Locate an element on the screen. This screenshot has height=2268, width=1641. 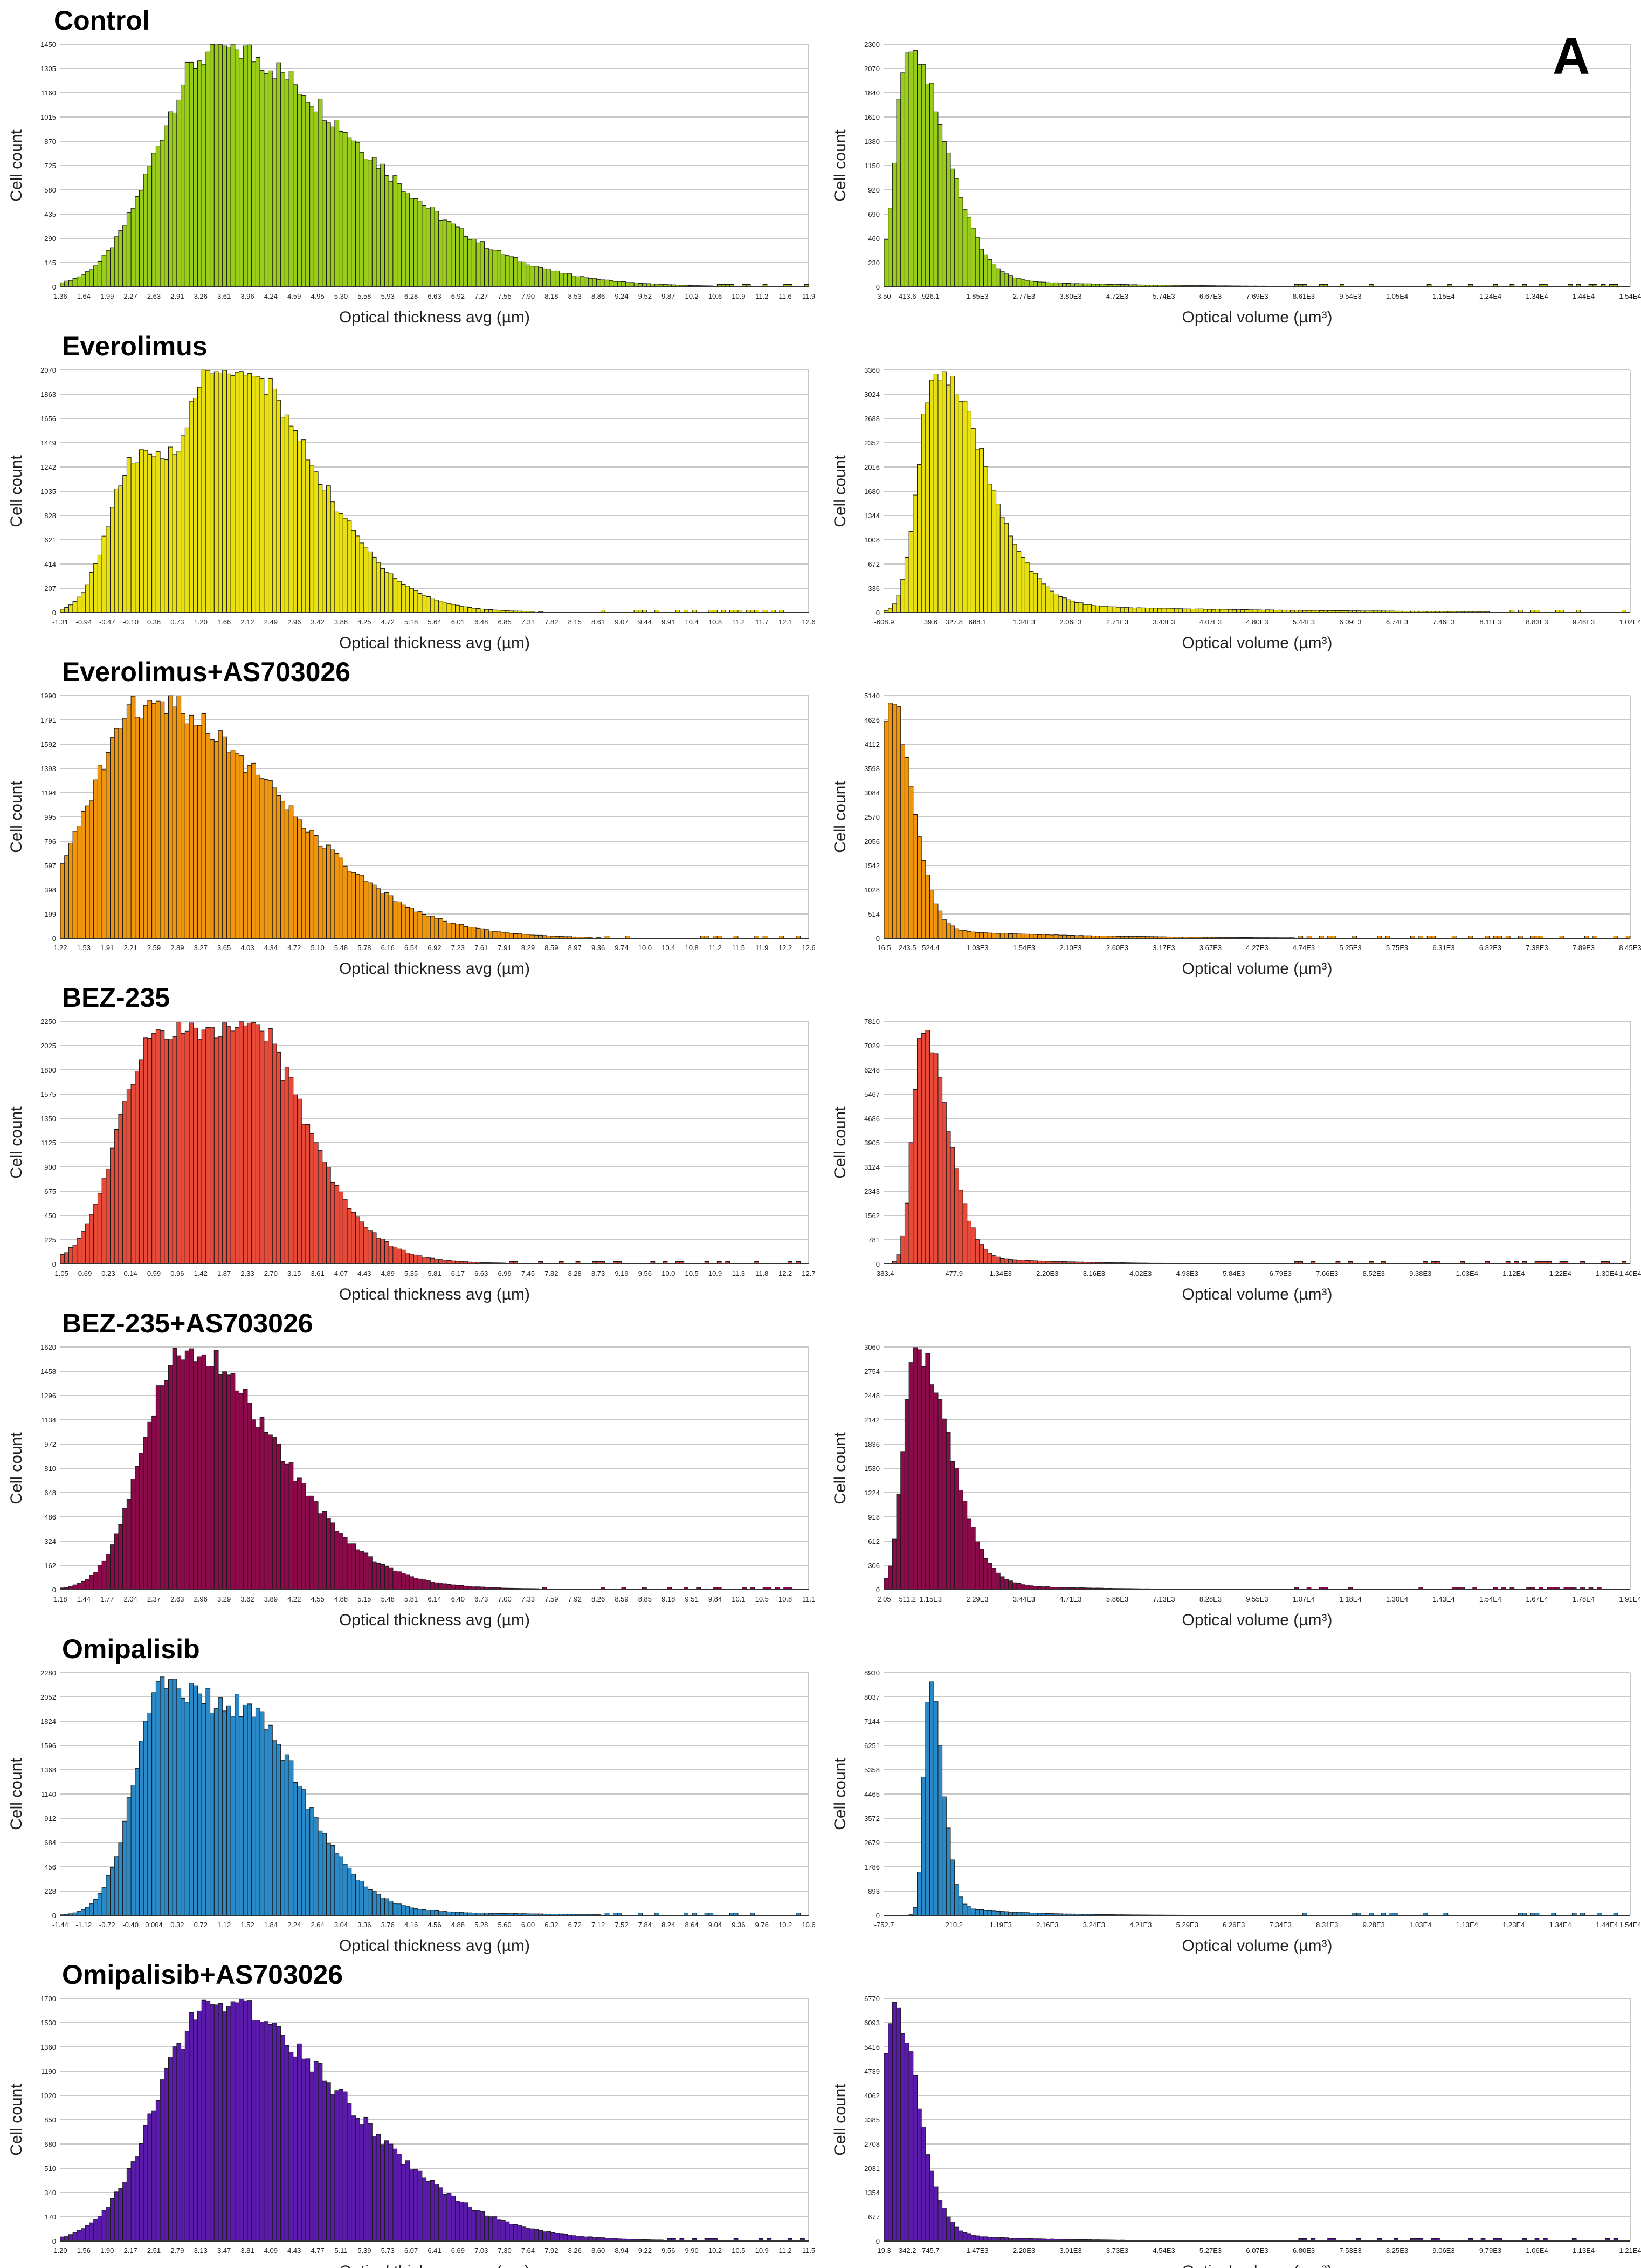
y-tick-label: 3024 is located at coordinates (872, 394).